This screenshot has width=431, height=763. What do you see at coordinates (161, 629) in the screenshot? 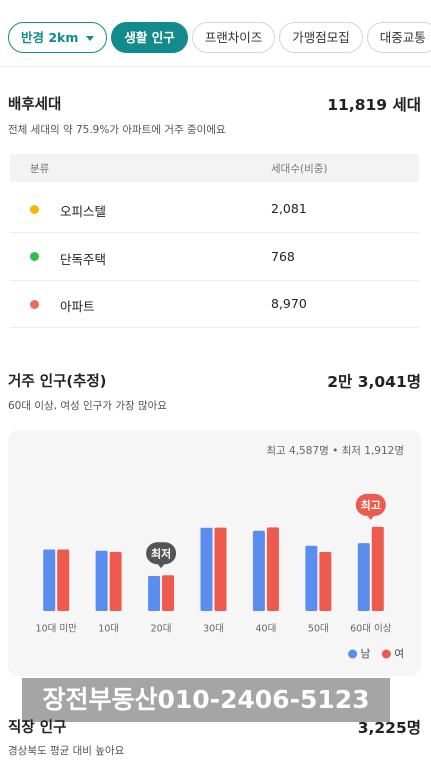
I see `x-tick-label: 20대` at bounding box center [161, 629].